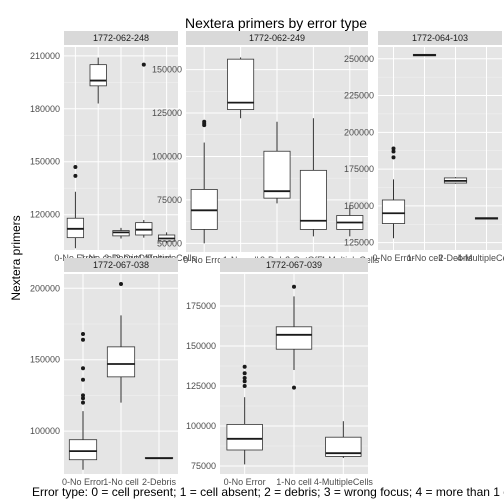  Describe the element at coordinates (16, 257) in the screenshot. I see `y-axis-label: Nextera primers` at that location.